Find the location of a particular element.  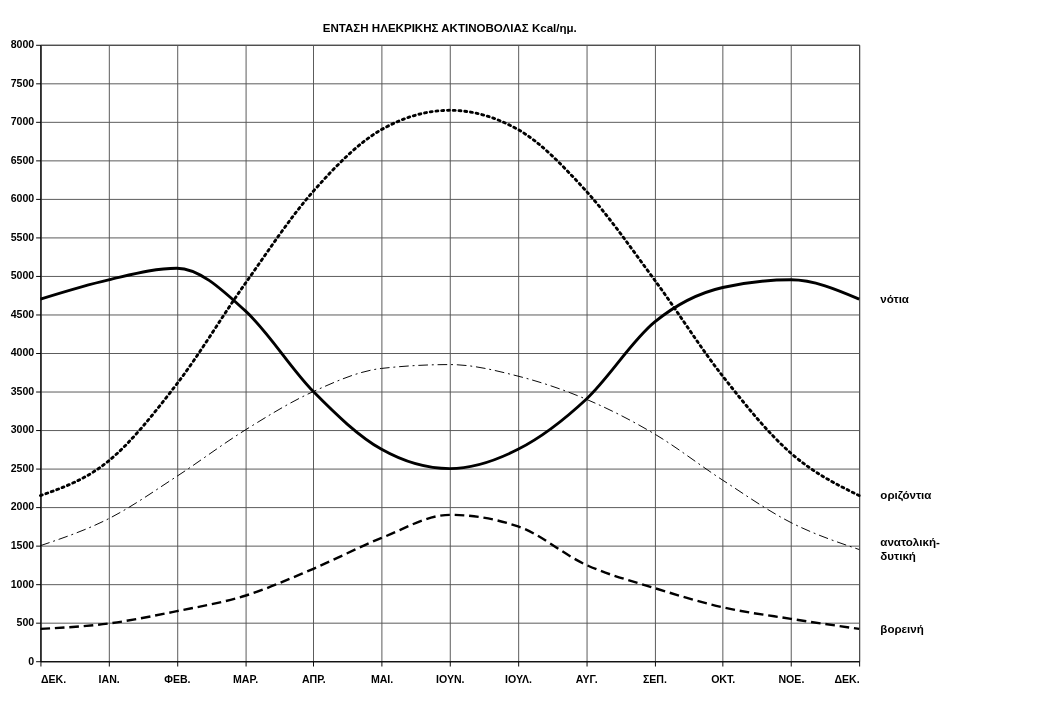

y-tick-label: 0 is located at coordinates (31, 660).